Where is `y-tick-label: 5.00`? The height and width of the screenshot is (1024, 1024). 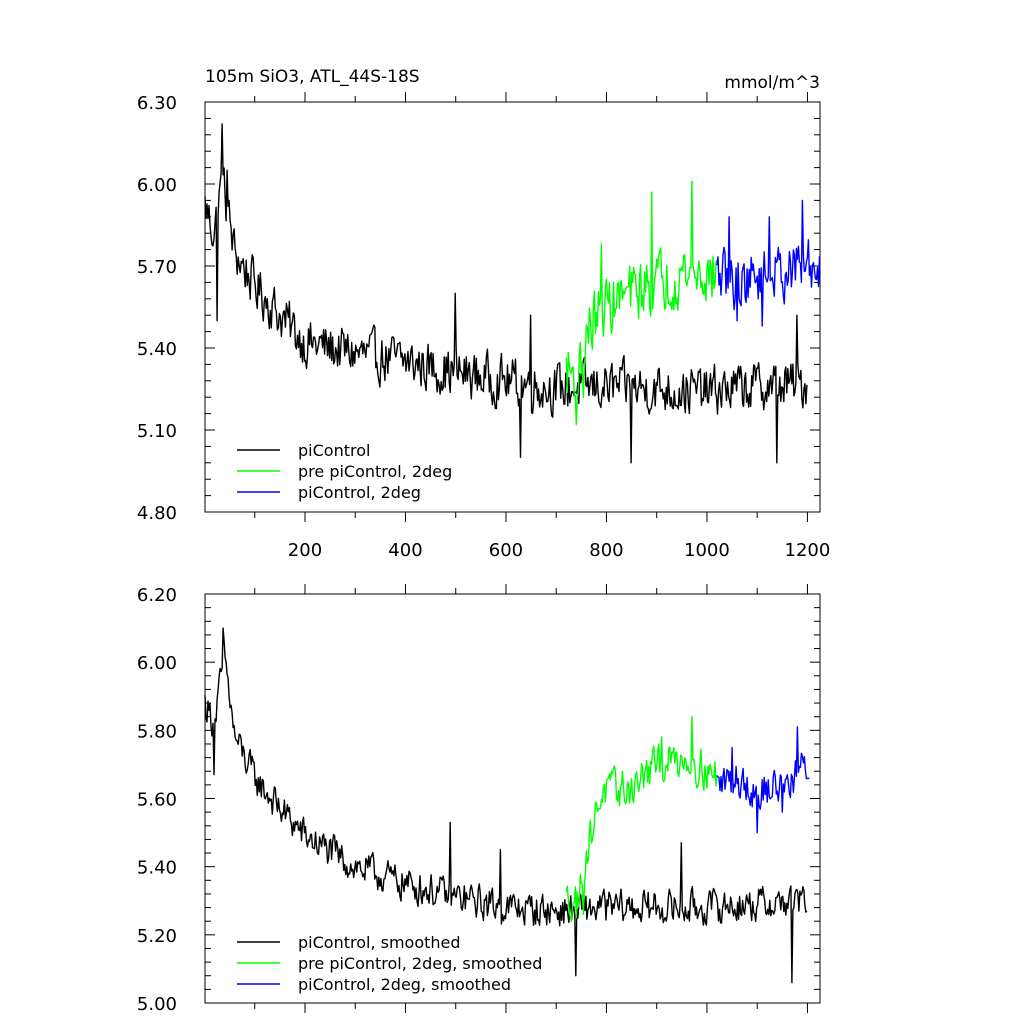
y-tick-label: 5.00 is located at coordinates (157, 1004).